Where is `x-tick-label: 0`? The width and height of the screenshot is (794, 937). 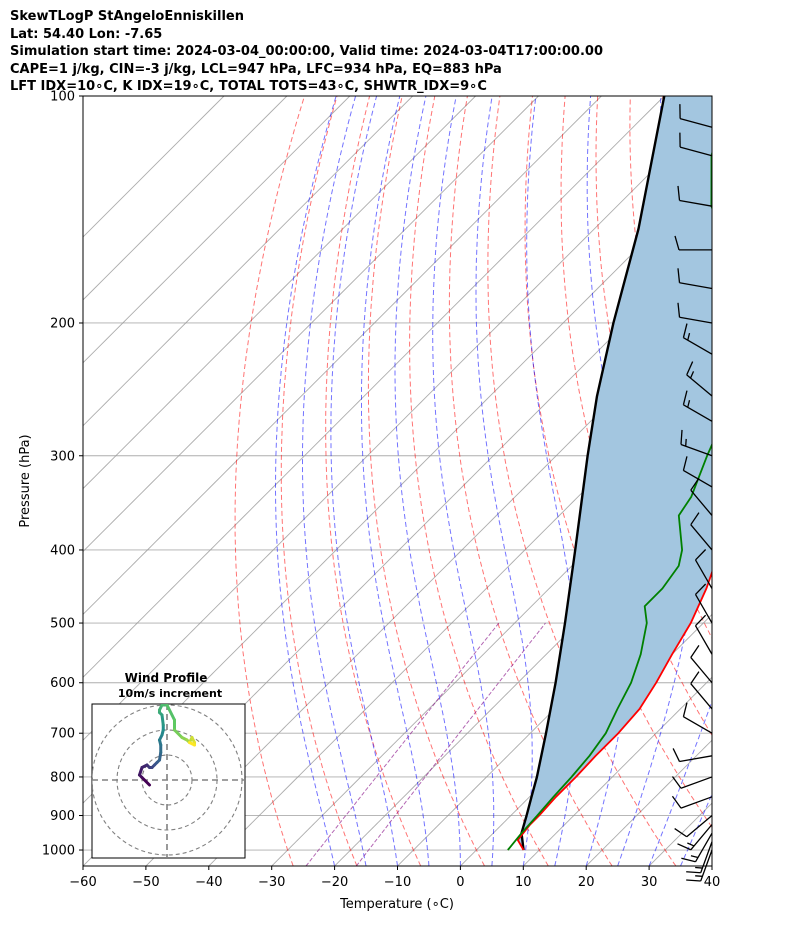 x-tick-label: 0 is located at coordinates (460, 882).